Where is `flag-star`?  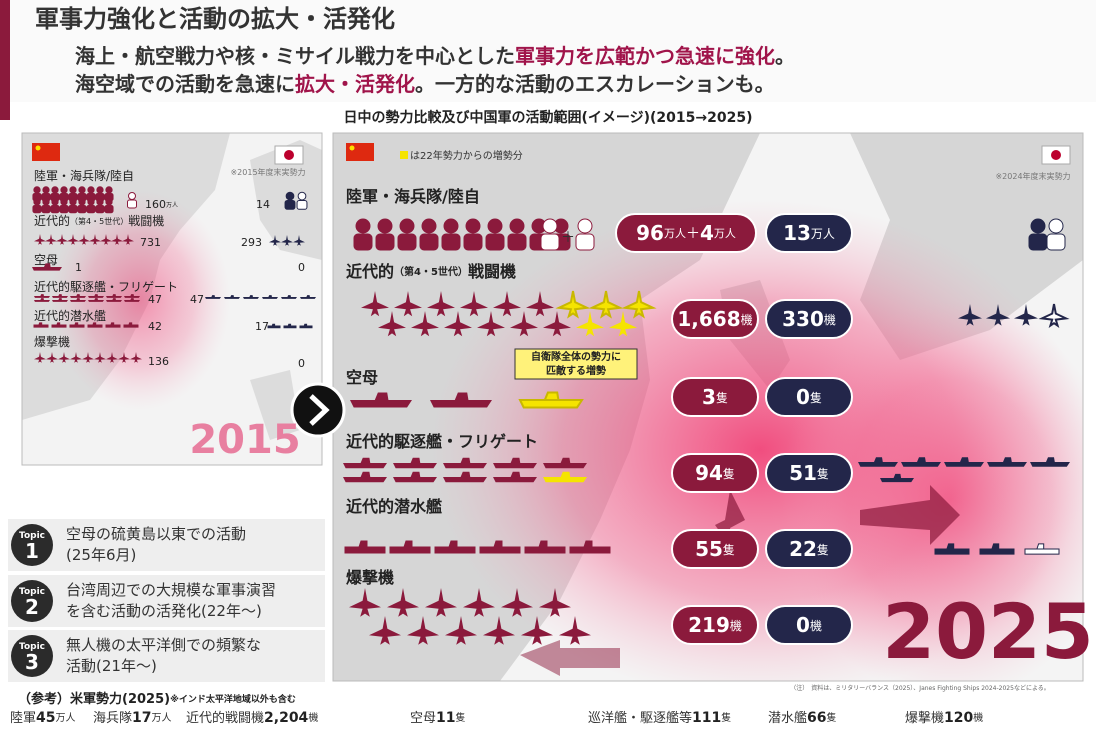
flag-star is located at coordinates (38, 148).